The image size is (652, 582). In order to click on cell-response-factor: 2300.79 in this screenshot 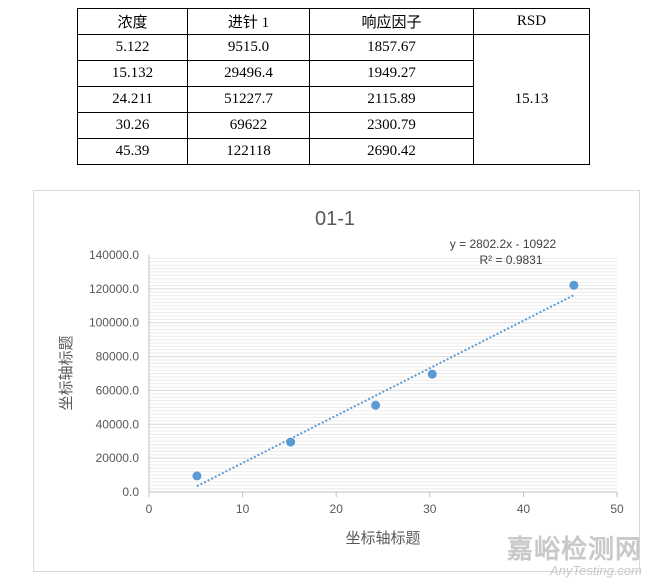, I will do `click(391, 125)`.